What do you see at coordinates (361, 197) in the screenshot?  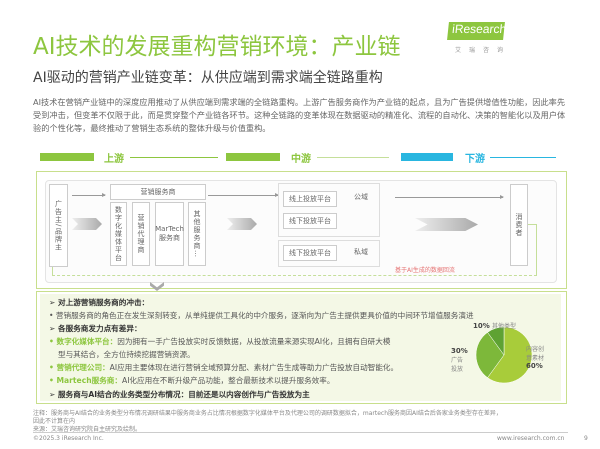 I see `public-domain-label: 公域` at bounding box center [361, 197].